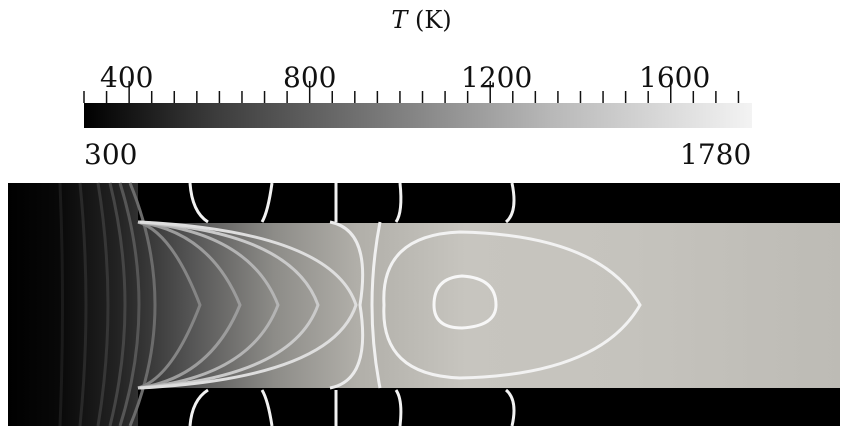 Image resolution: width=843 pixels, height=426 pixels. I want to click on title-unit: (K), so click(433, 20).